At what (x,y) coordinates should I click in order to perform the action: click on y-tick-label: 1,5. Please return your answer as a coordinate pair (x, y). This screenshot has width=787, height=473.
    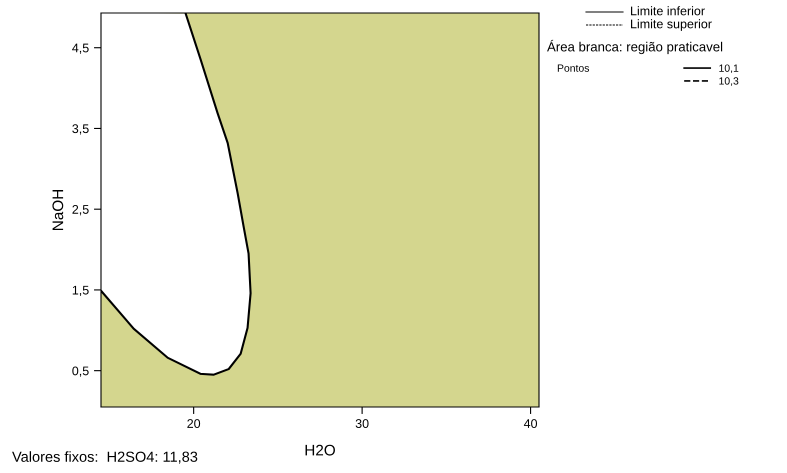
    Looking at the image, I should click on (80, 291).